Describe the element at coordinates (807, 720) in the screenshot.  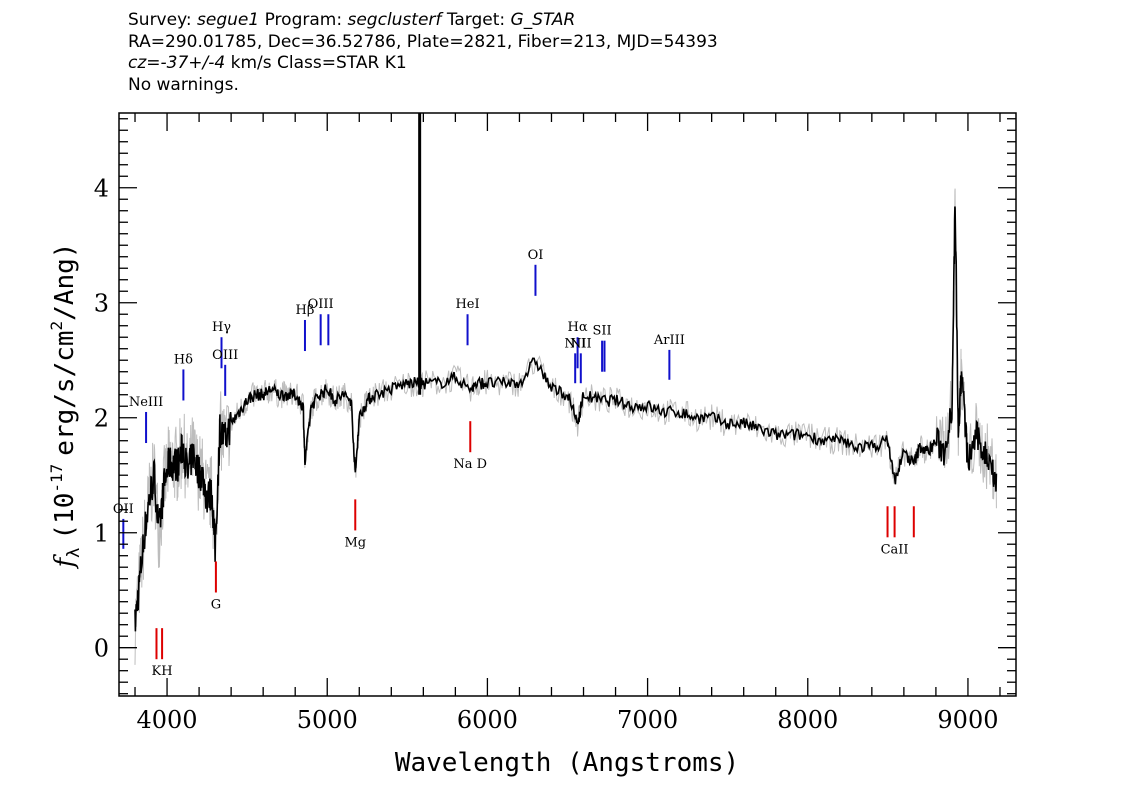
I see `x-tick-label: 8000` at that location.